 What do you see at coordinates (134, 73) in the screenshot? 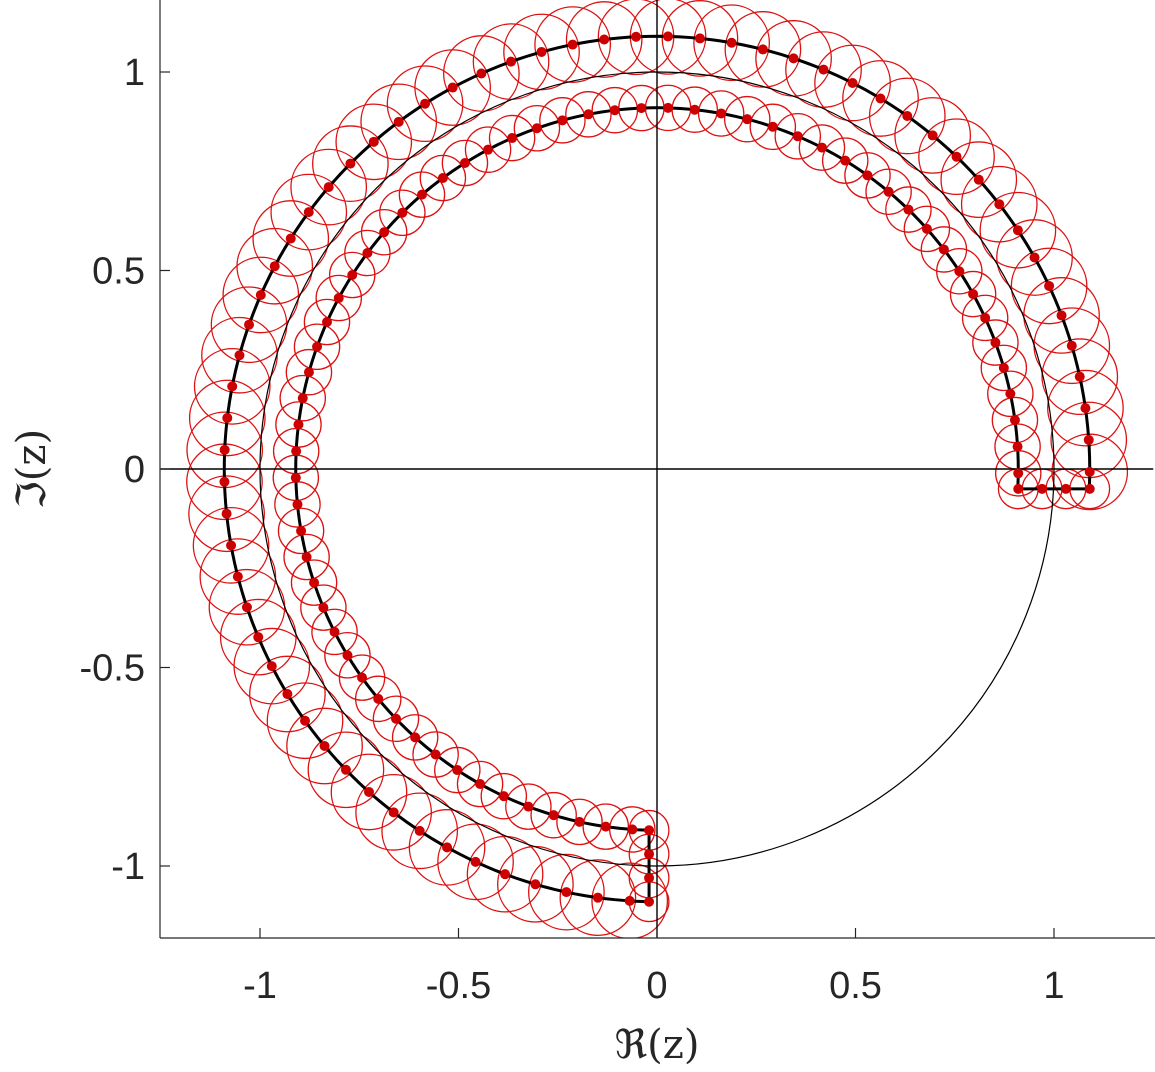
I see `y-tick-label: 1` at bounding box center [134, 73].